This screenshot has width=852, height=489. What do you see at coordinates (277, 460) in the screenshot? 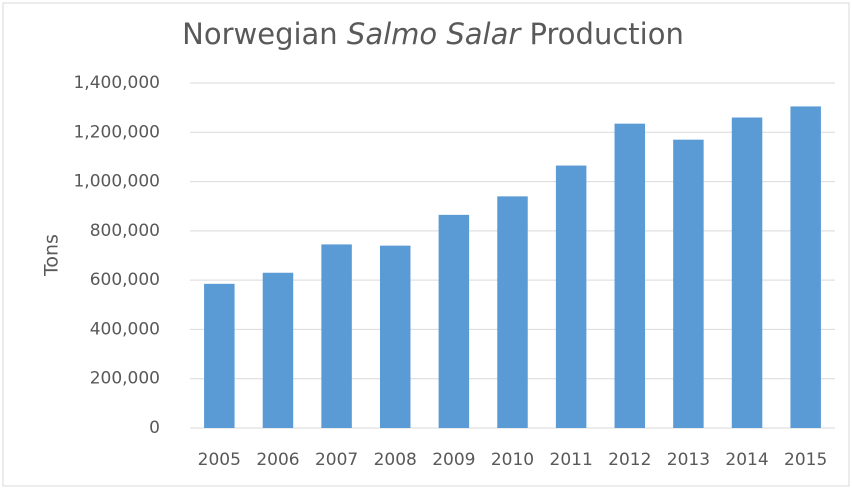
I see `x-tick-label: 2006` at bounding box center [277, 460].